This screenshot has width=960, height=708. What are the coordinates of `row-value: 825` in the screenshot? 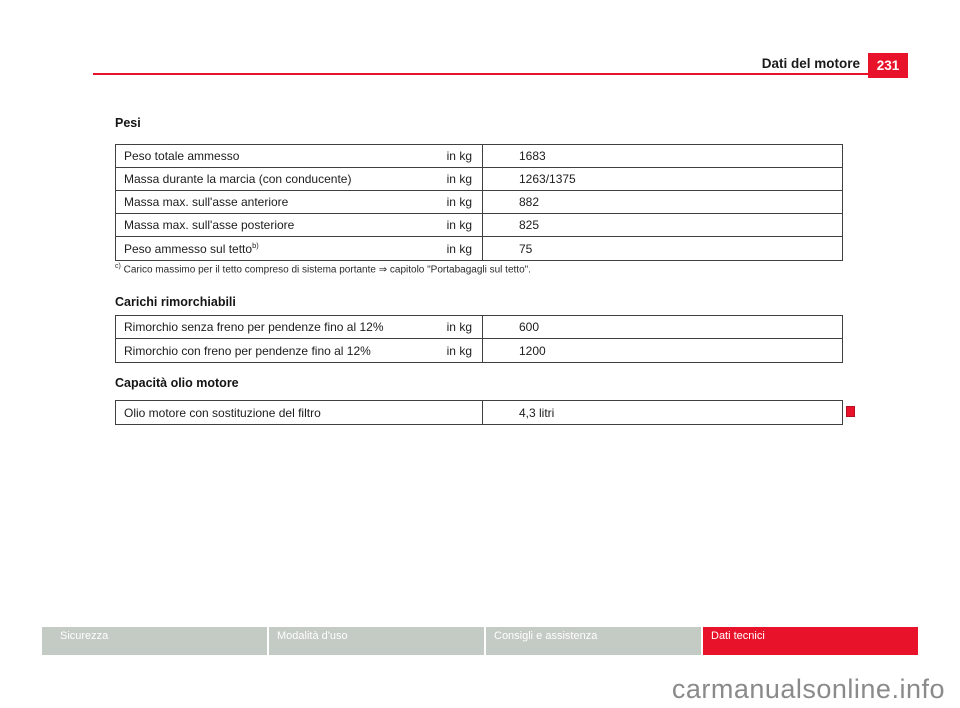 It's located at (662, 225).